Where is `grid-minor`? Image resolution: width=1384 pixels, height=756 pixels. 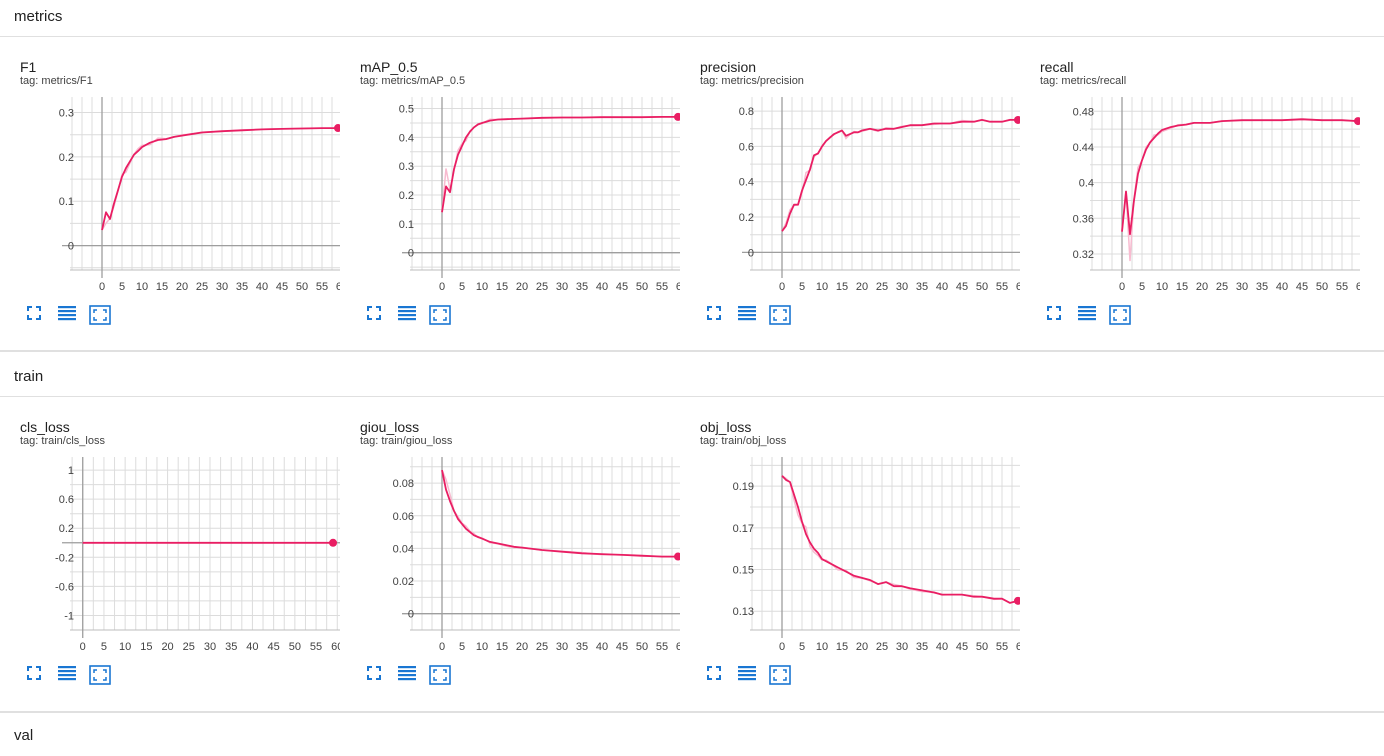 grid-minor is located at coordinates (545, 544).